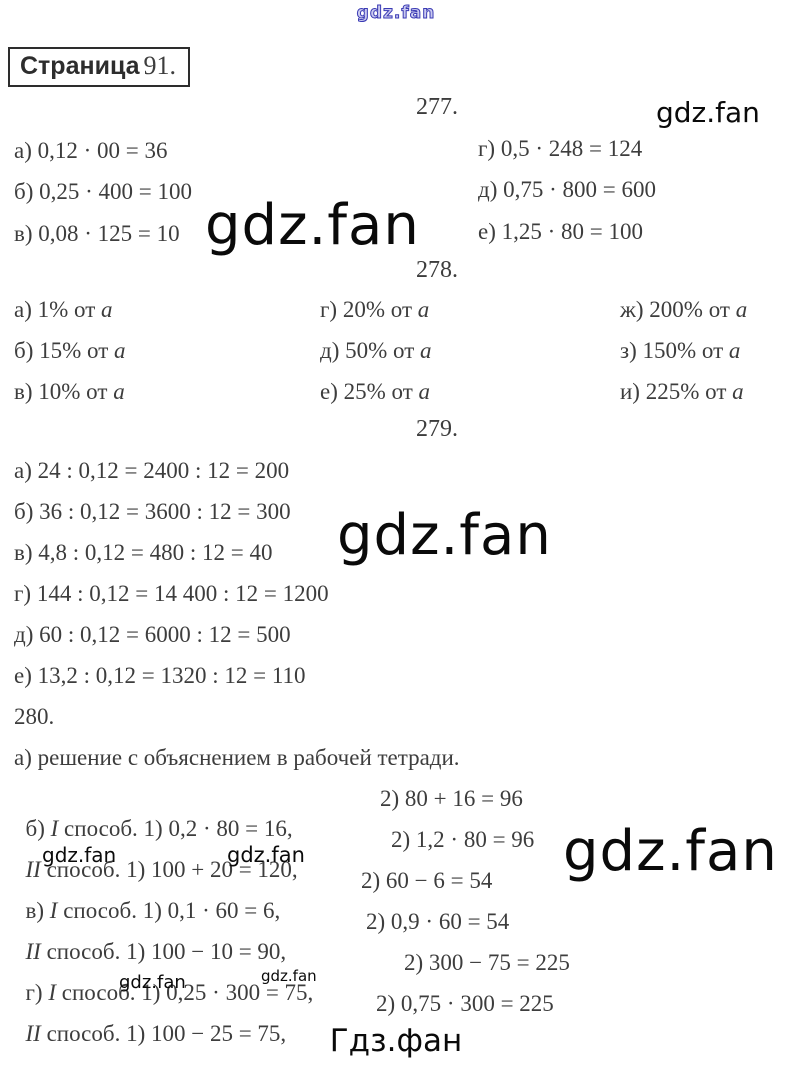 This screenshot has width=792, height=1079. Describe the element at coordinates (708, 112) in the screenshot. I see `watermark-277-right: gdz.fan` at that location.